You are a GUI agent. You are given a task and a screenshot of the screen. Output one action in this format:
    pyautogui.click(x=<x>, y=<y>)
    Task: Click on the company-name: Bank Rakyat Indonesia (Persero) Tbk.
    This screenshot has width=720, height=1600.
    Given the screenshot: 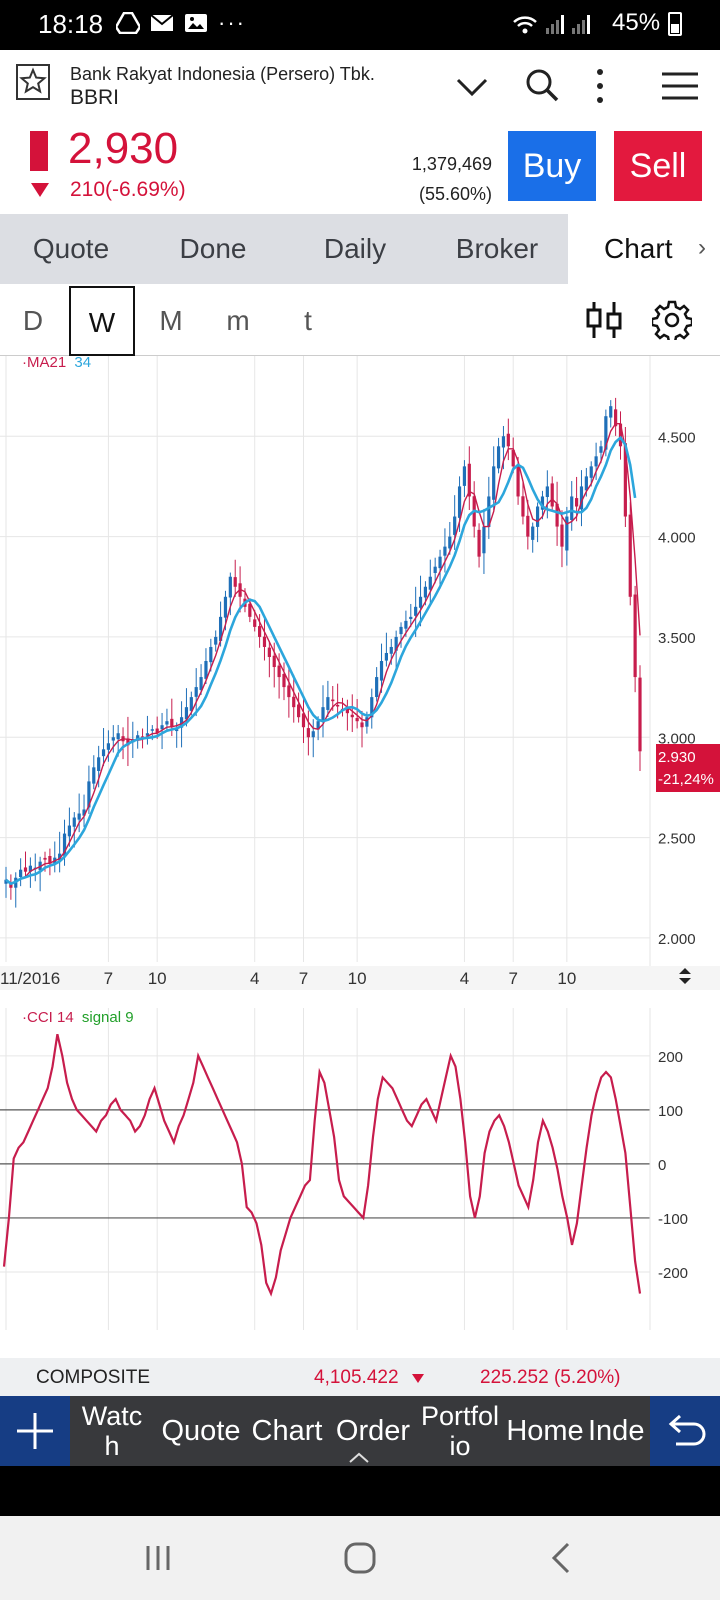 What is the action you would take?
    pyautogui.click(x=222, y=74)
    